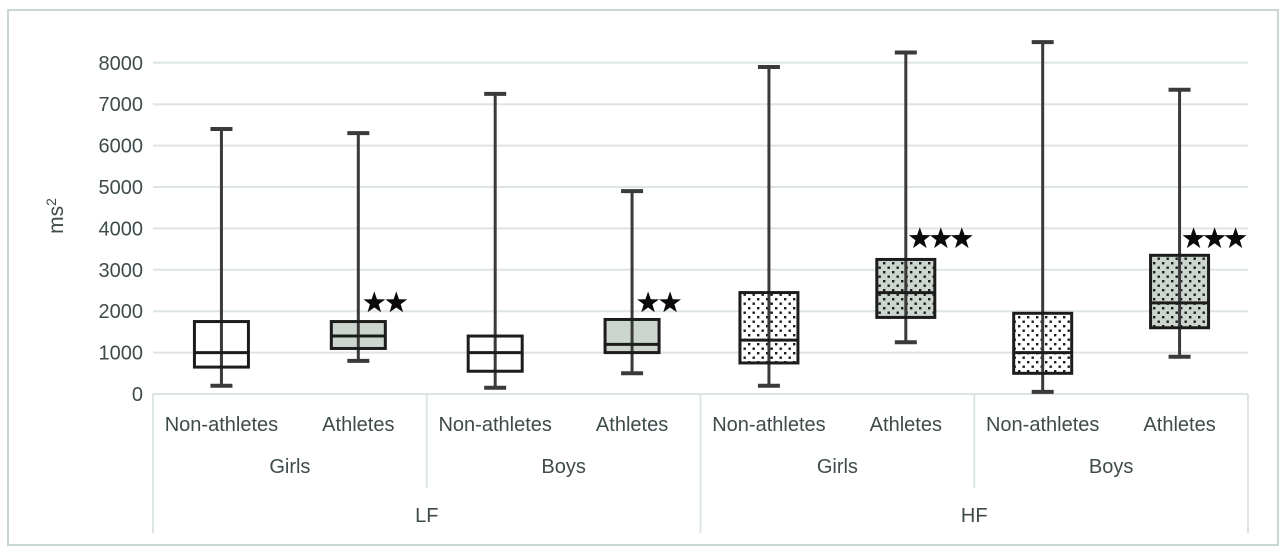 This screenshot has height=557, width=1285. I want to click on box-HF-Girls-Non-athletes, so click(769, 226).